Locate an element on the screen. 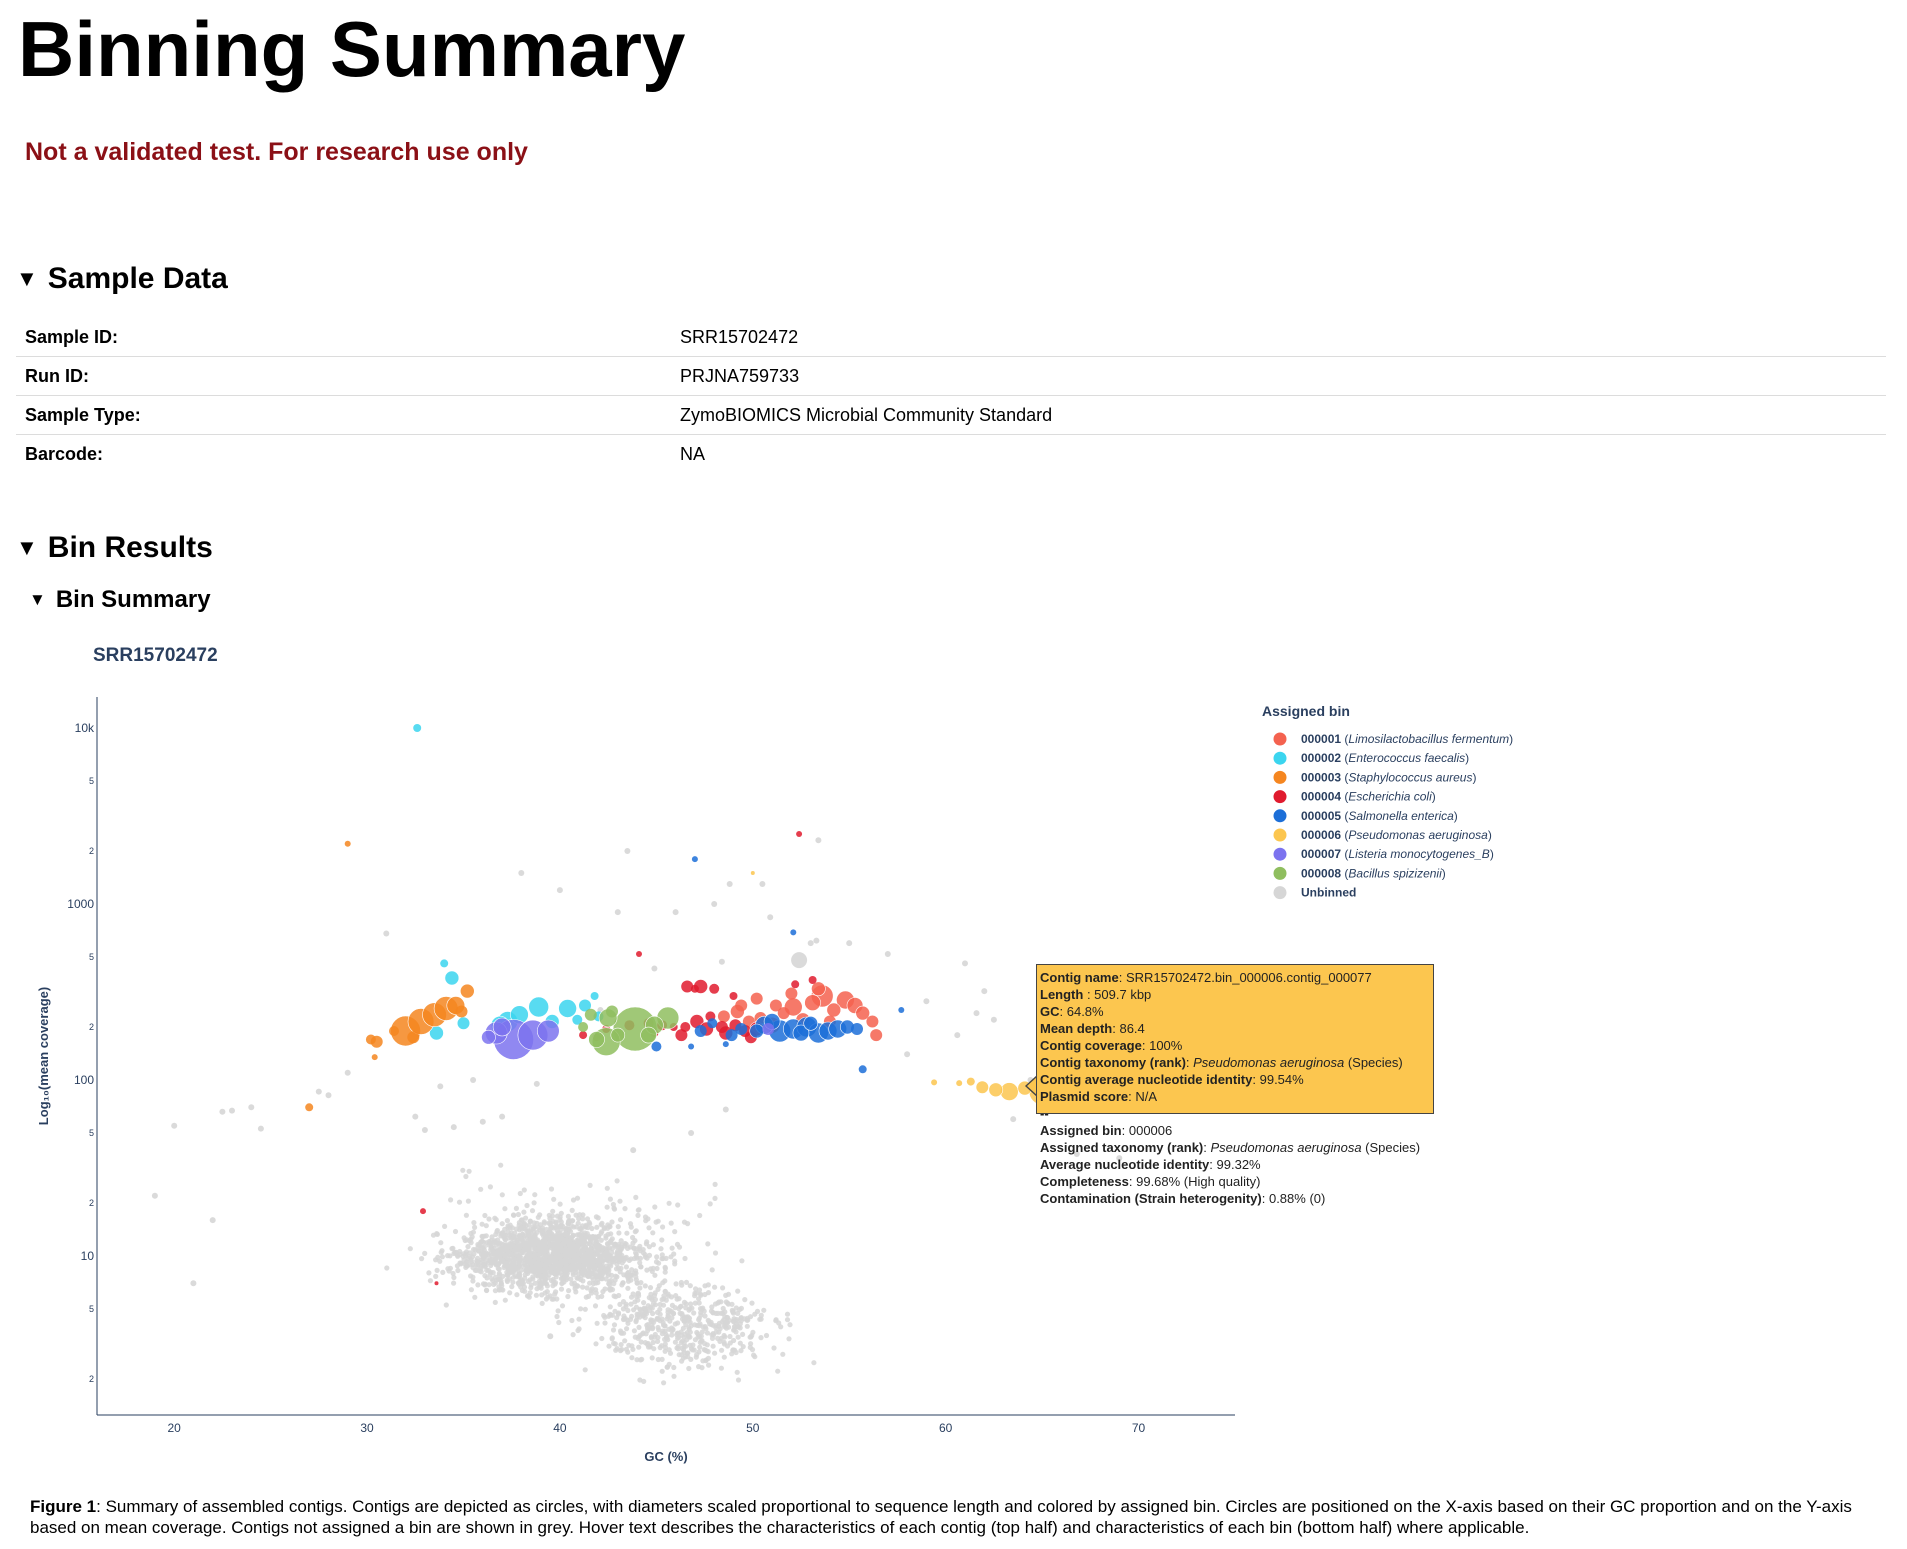  sample-data-key: Barcode: is located at coordinates (343, 453).